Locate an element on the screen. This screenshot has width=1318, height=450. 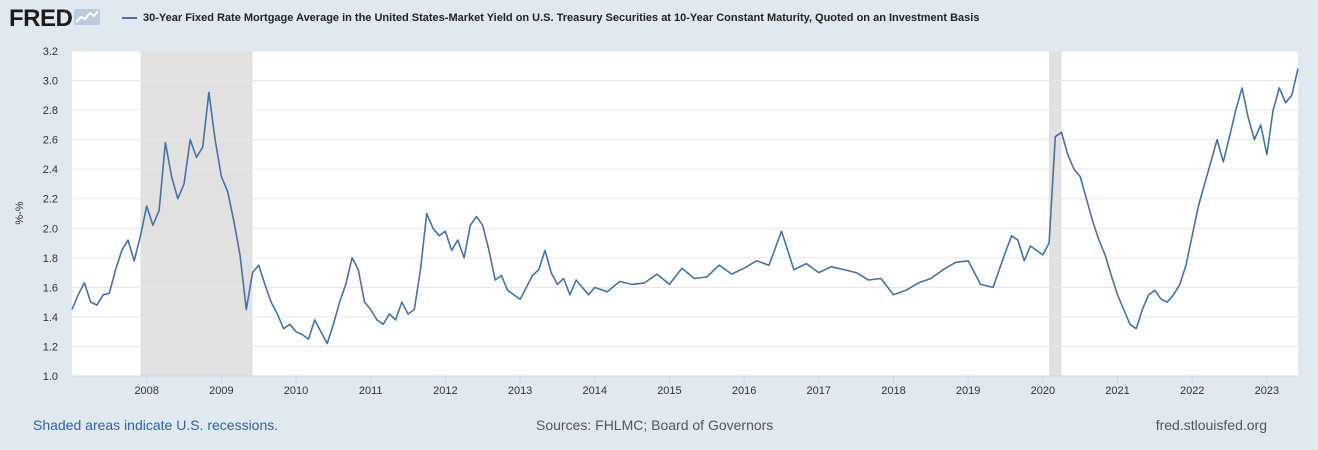
x-tick-label: 2011 is located at coordinates (371, 391).